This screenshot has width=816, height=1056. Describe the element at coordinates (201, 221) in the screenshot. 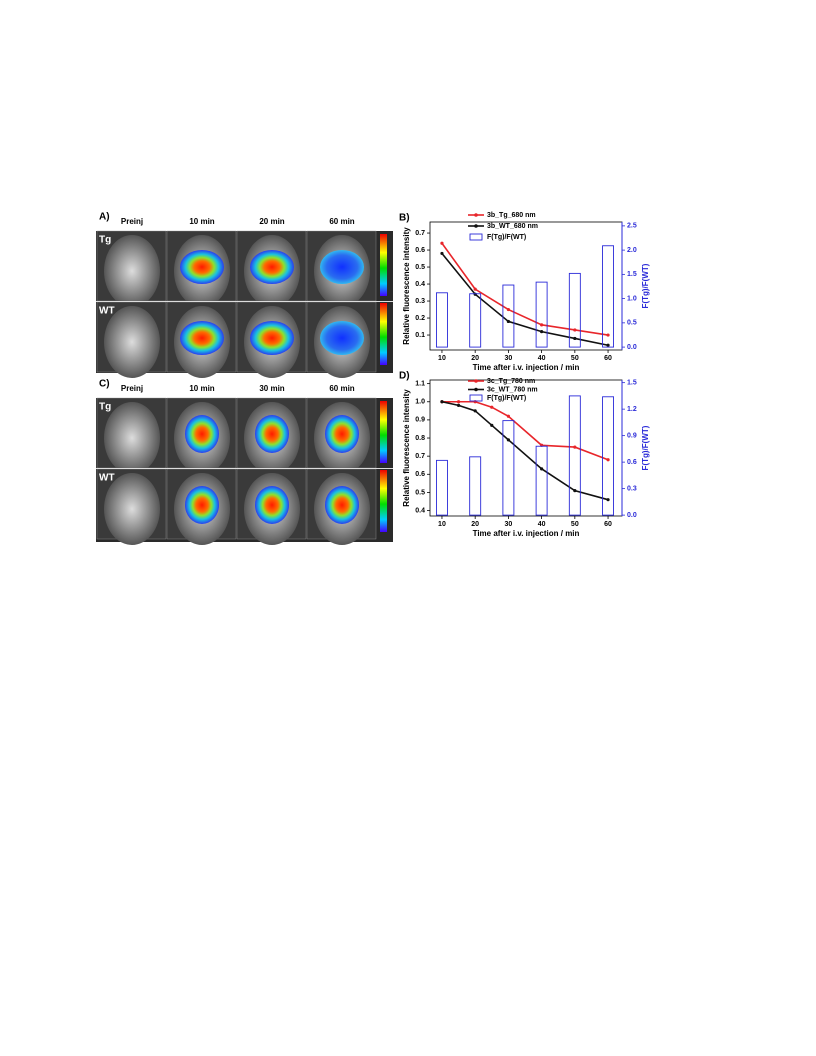

I see `column-label: 10 min` at that location.